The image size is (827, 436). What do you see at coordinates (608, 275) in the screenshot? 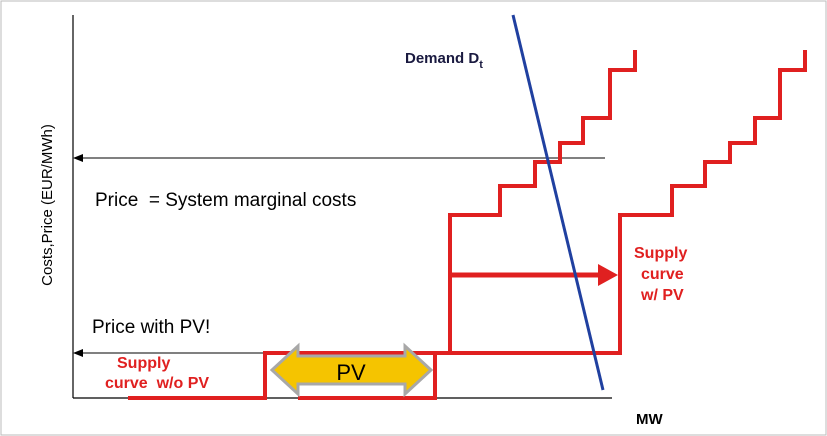
I see `shift-arrow-head` at bounding box center [608, 275].